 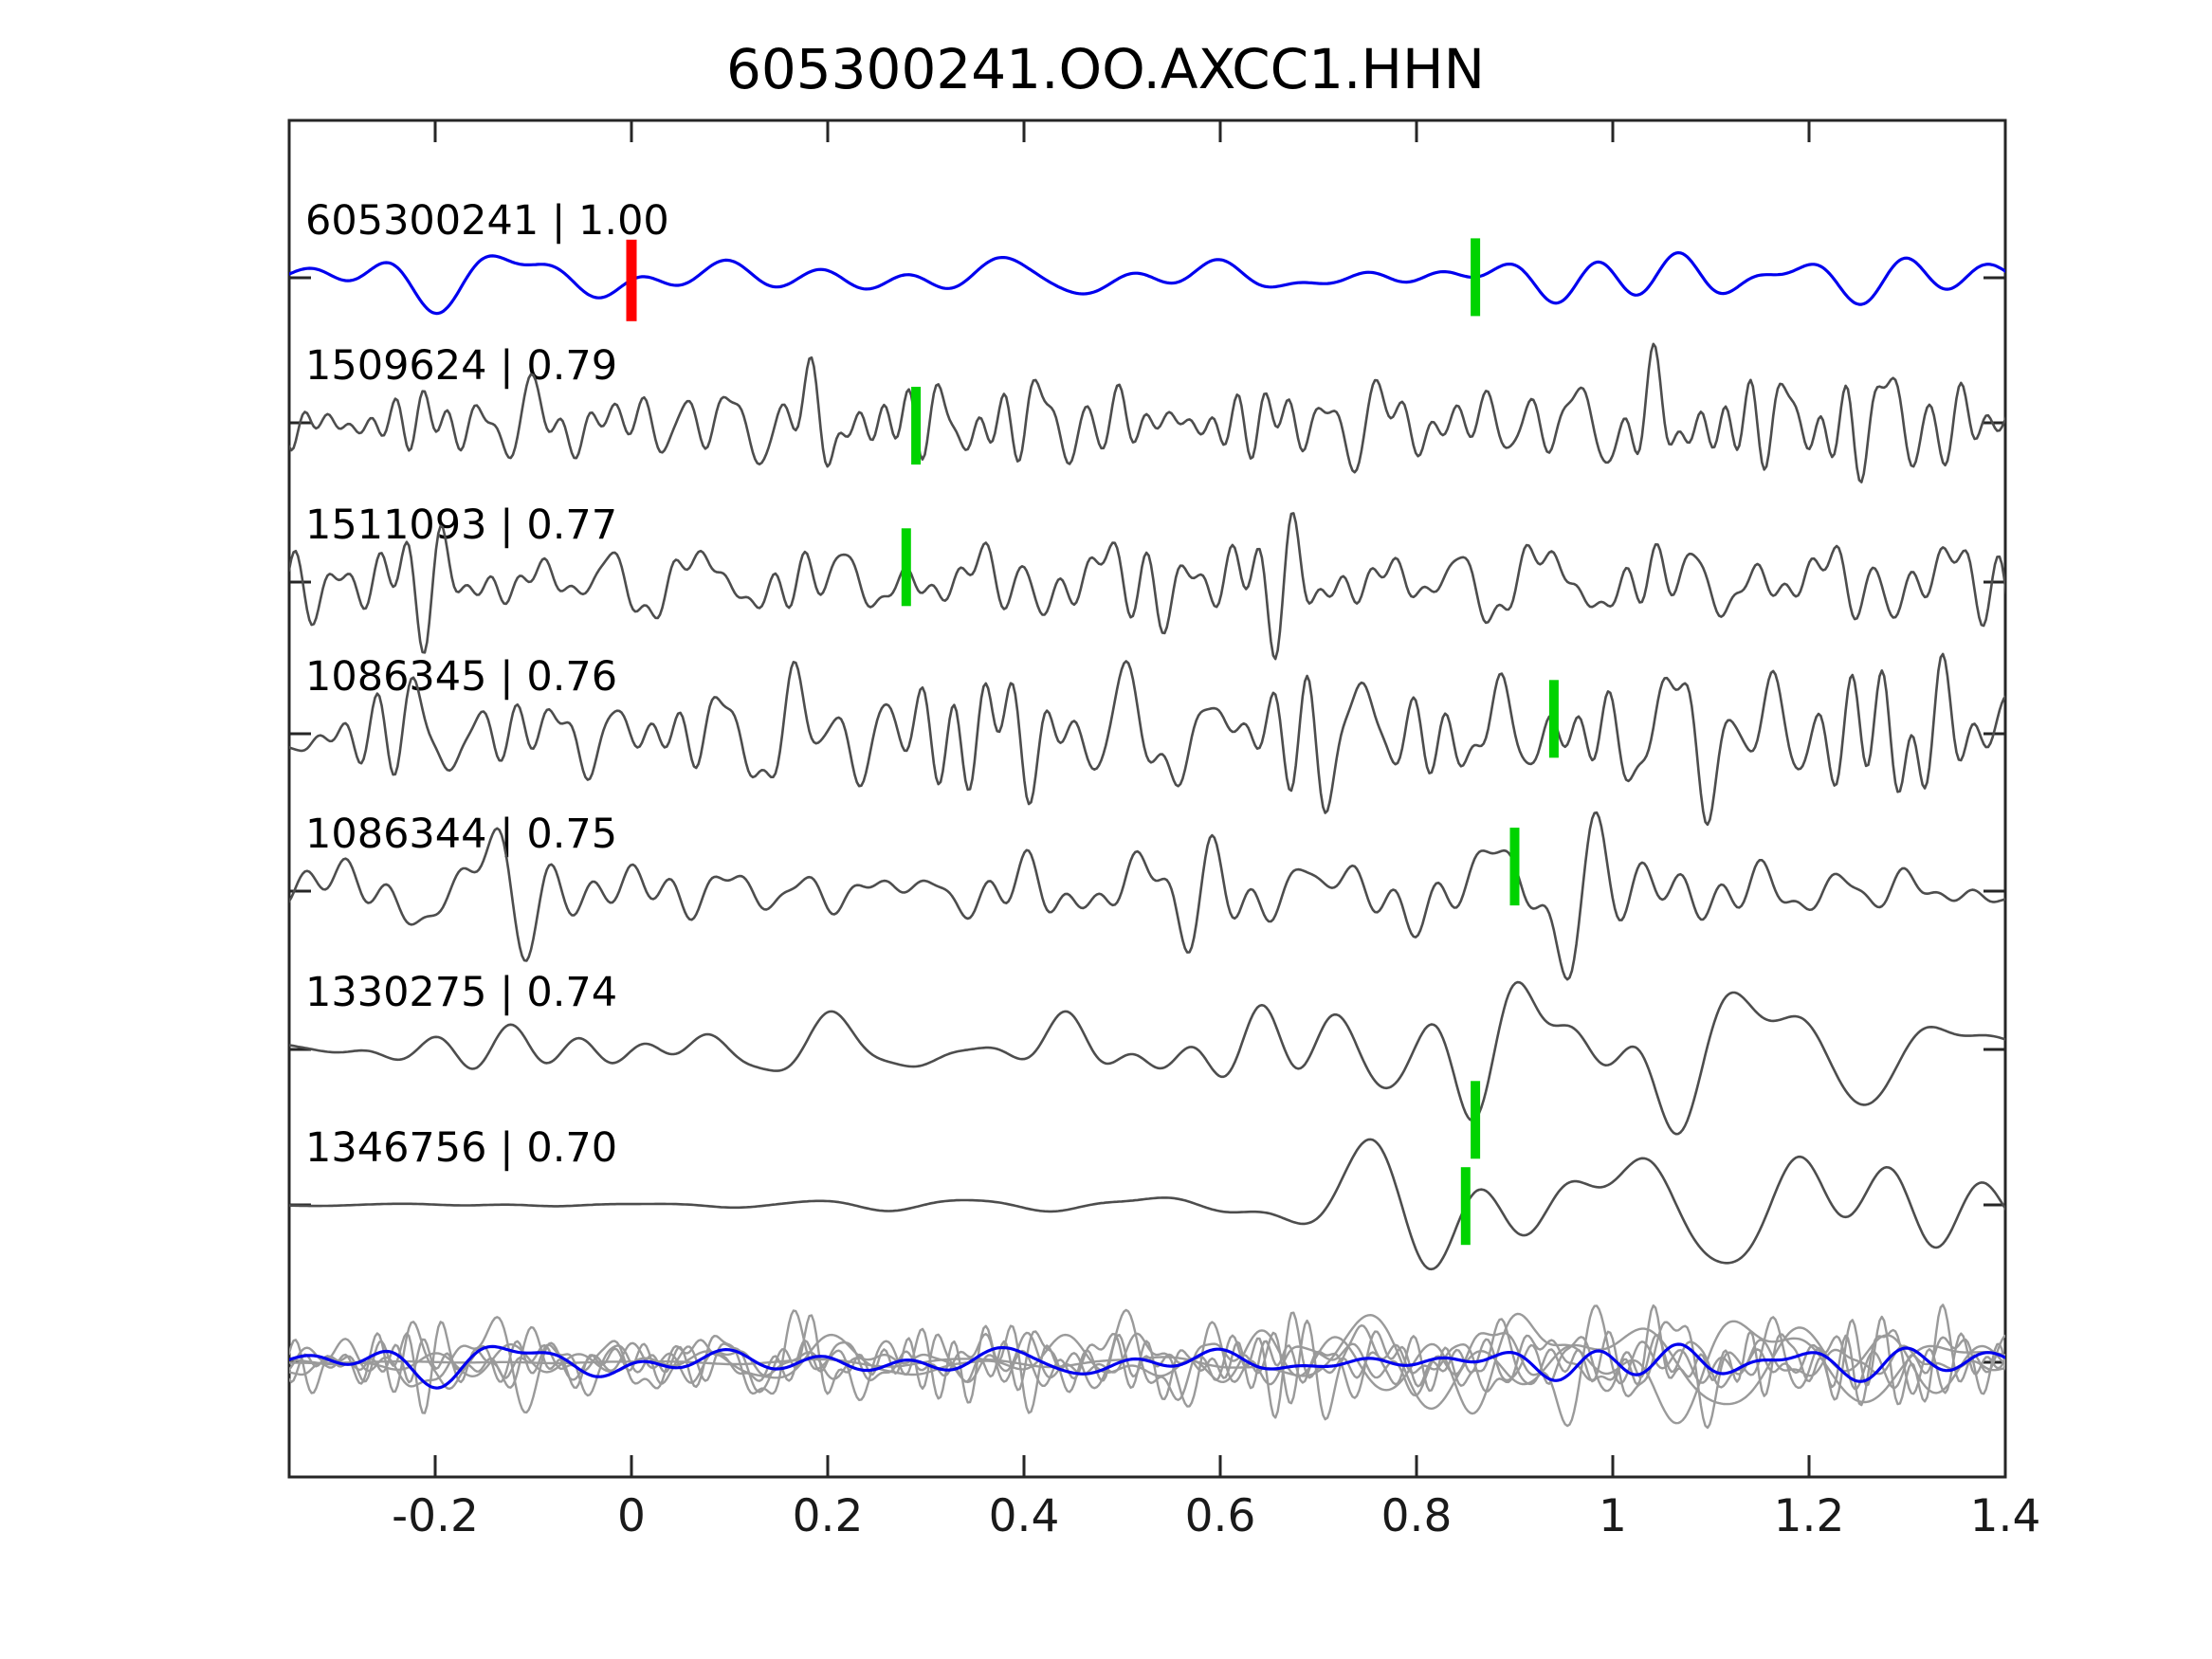 What do you see at coordinates (631, 280) in the screenshot?
I see `reference-marker` at bounding box center [631, 280].